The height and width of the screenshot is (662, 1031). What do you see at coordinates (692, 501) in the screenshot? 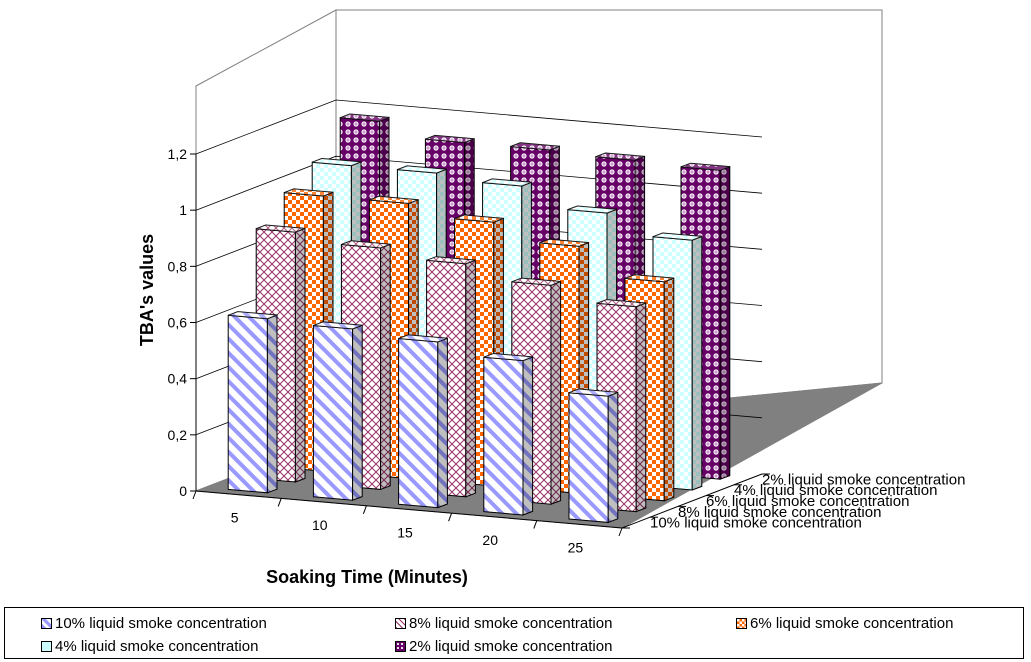
I see `z-axis-line` at bounding box center [692, 501].